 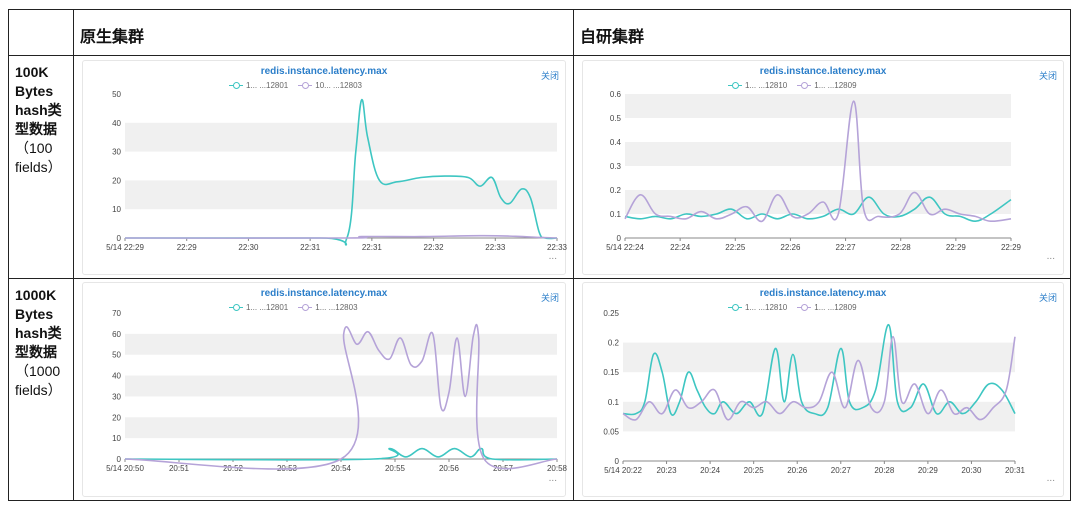 What do you see at coordinates (38, 333) in the screenshot?
I see `row-label-line: hash类` at bounding box center [38, 333].